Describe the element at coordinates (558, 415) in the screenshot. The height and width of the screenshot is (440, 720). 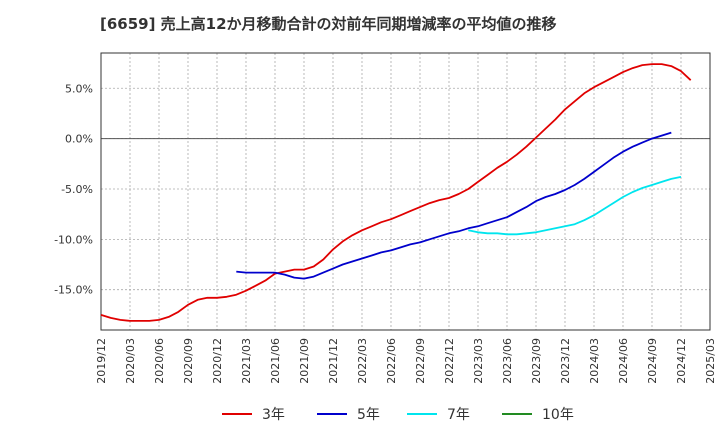
I see `legend-label-3: 10年` at that location.